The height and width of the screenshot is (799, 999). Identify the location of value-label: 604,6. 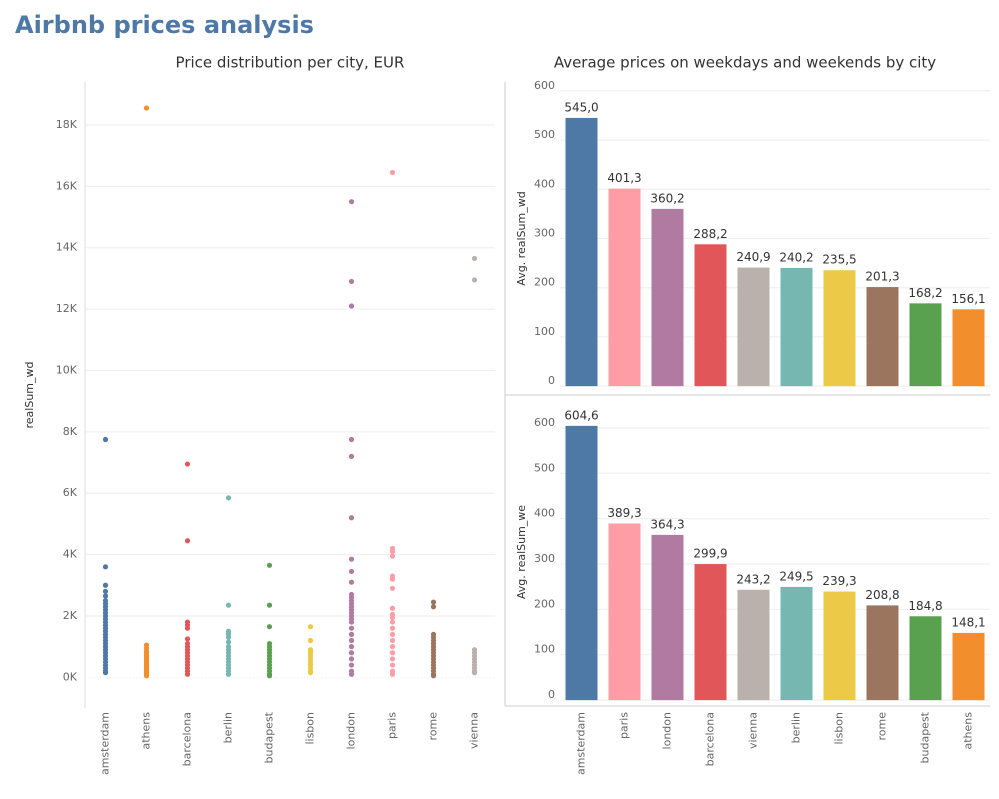
(581, 415).